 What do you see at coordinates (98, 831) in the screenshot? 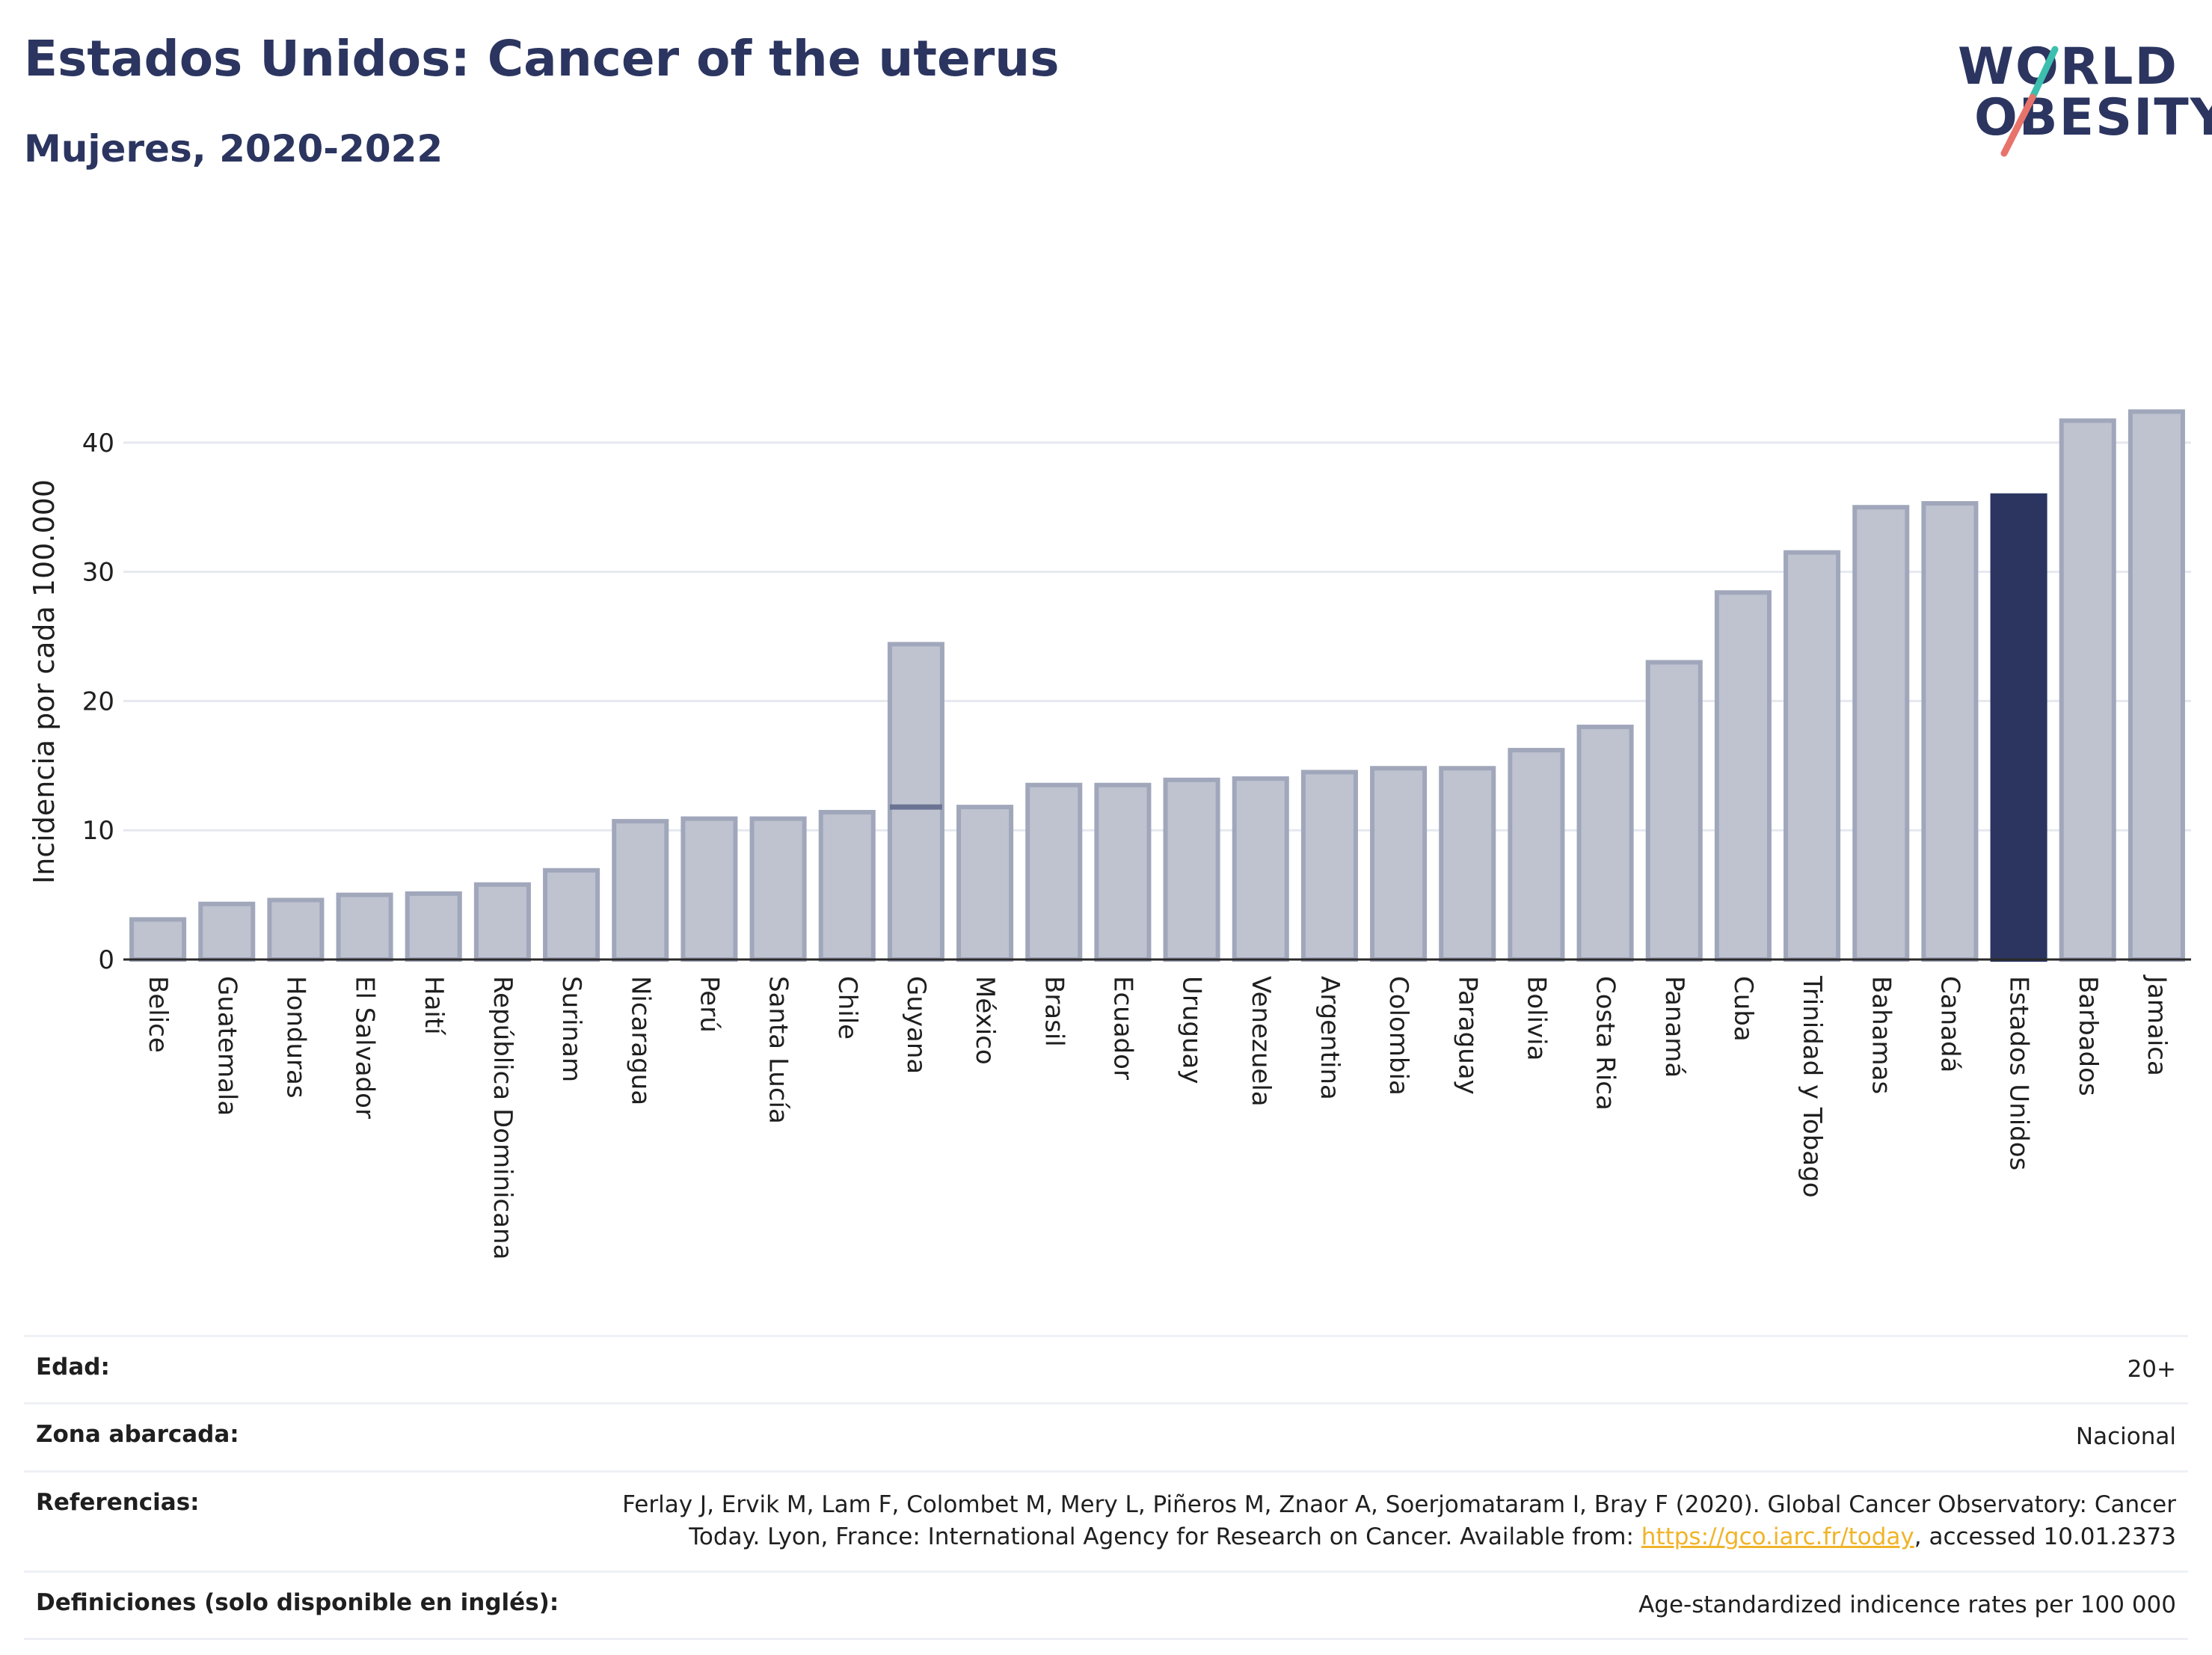
I see `y-tick-label: 10` at bounding box center [98, 831].